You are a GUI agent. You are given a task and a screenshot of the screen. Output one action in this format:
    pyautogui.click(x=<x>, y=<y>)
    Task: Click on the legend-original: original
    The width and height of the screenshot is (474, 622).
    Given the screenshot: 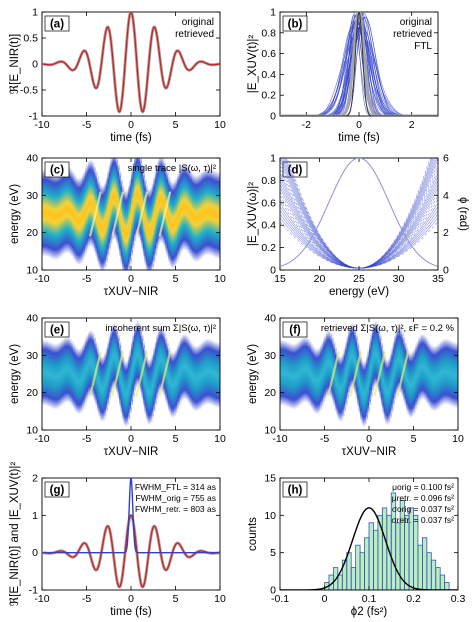 What is the action you would take?
    pyautogui.click(x=416, y=22)
    